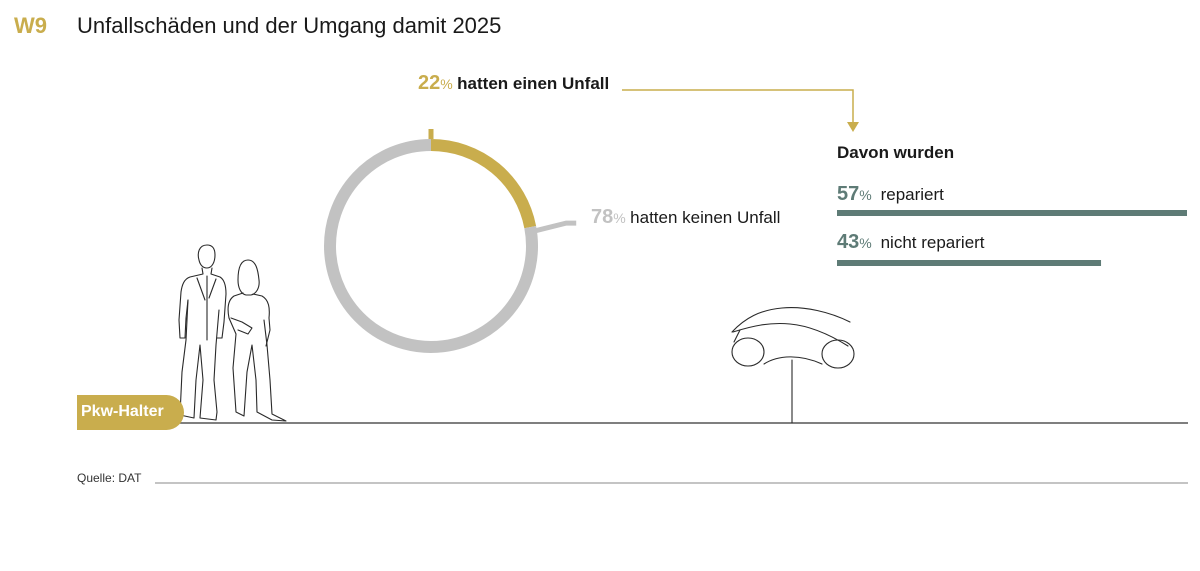 Image resolution: width=1200 pixels, height=571 pixels. I want to click on bar-label-not-repaired: 43% nicht repariert, so click(911, 242).